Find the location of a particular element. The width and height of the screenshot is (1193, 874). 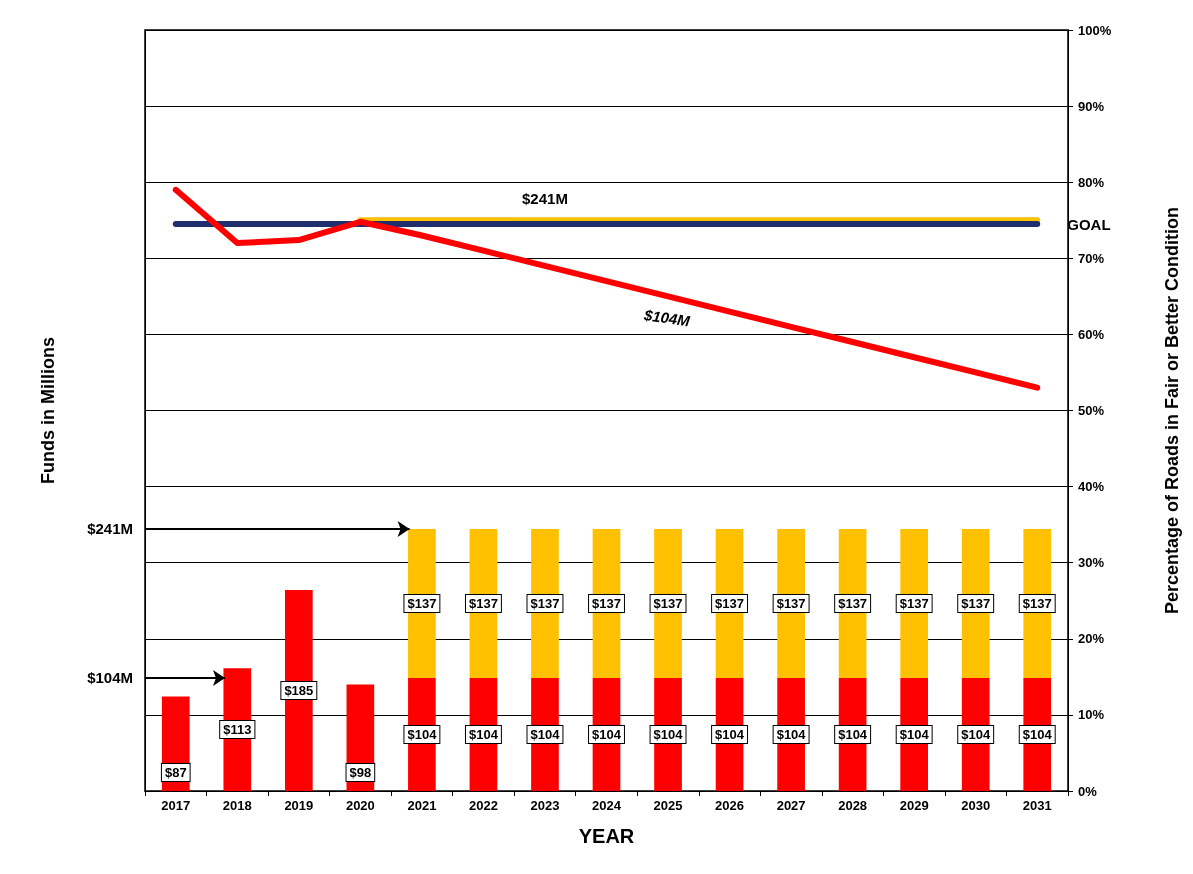

y2-tick-label: 100% is located at coordinates (1095, 30).